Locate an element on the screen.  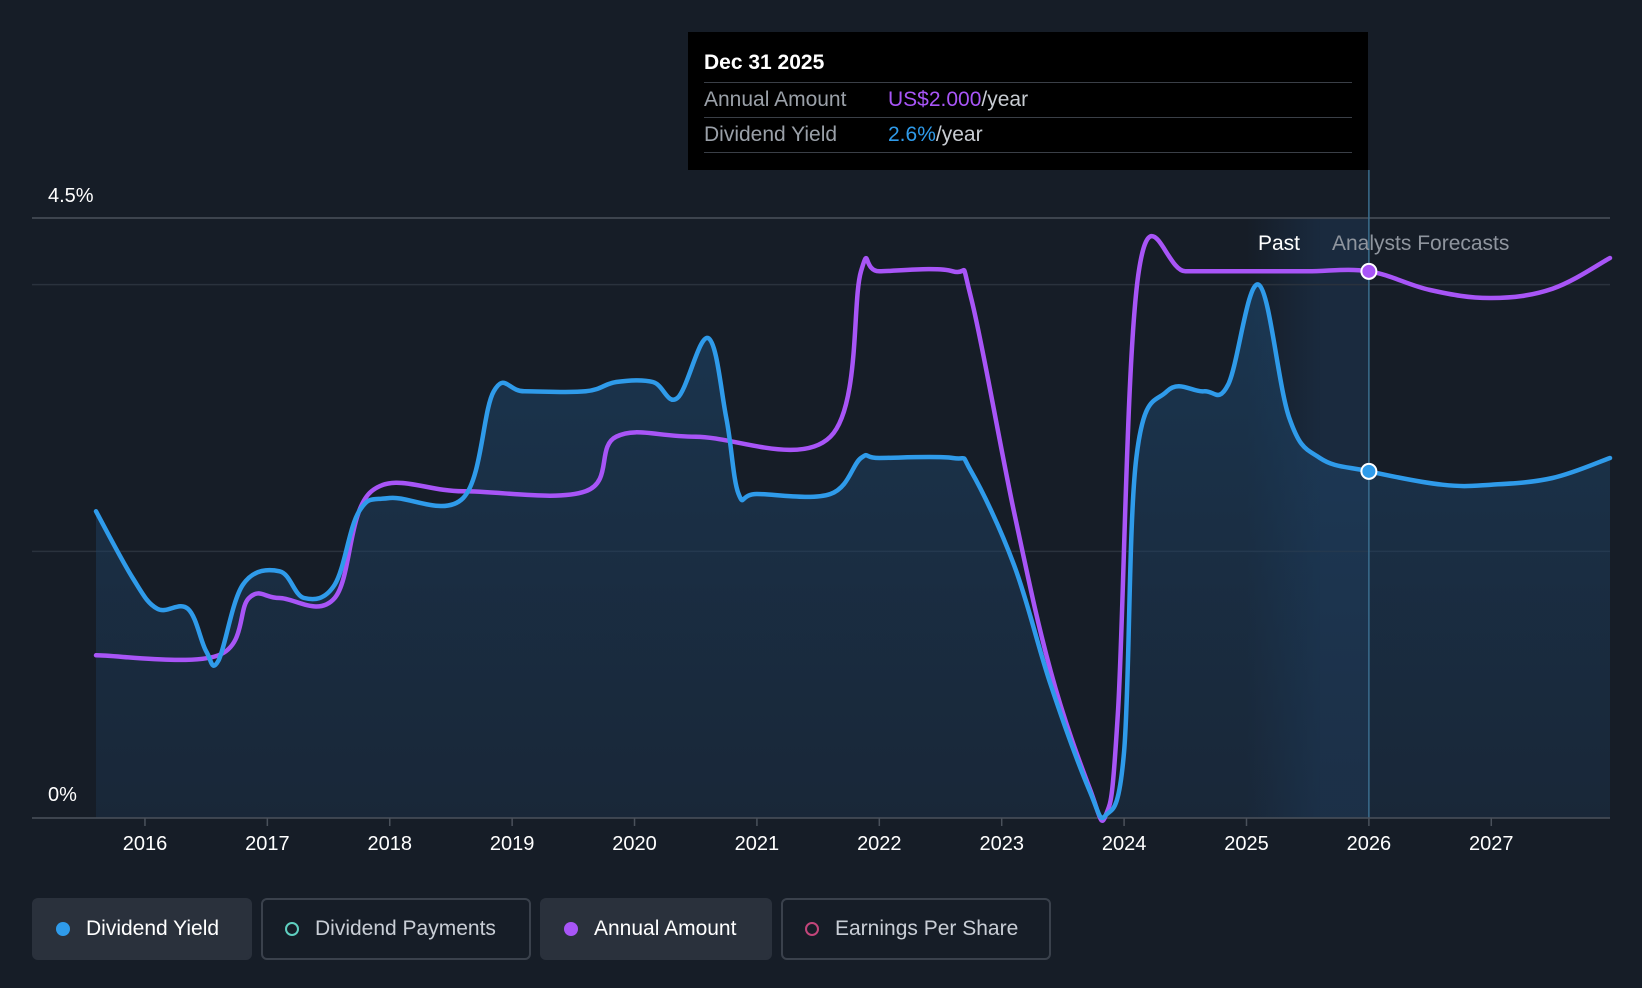
x-tick-label: 2026 is located at coordinates (1369, 844).